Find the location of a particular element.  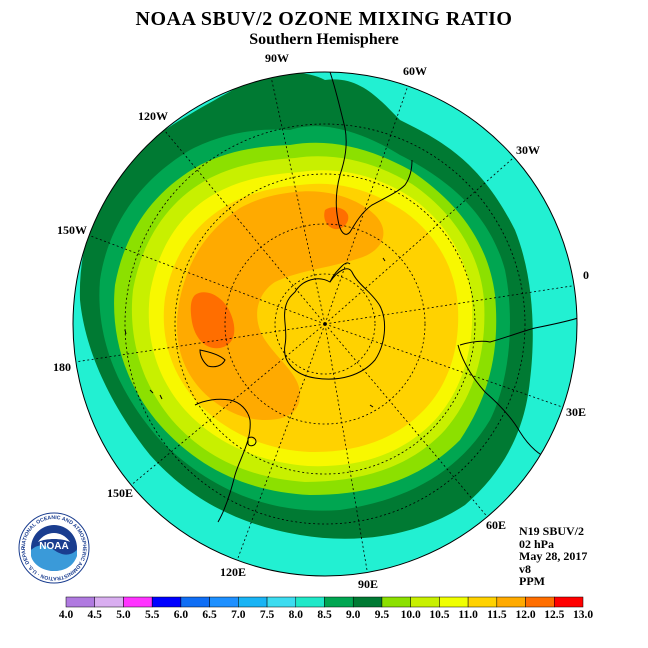

colorbar-tick-label: 6.5 is located at coordinates (209, 615).